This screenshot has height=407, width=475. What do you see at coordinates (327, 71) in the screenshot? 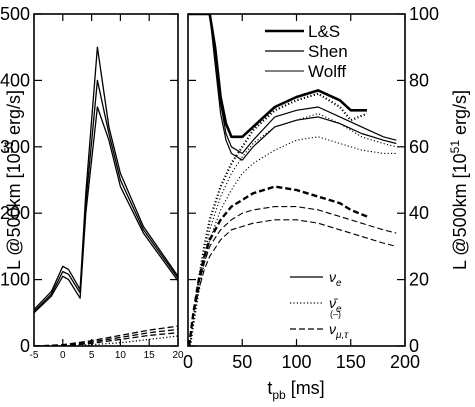
I see `legend-label: Wolff` at bounding box center [327, 71].